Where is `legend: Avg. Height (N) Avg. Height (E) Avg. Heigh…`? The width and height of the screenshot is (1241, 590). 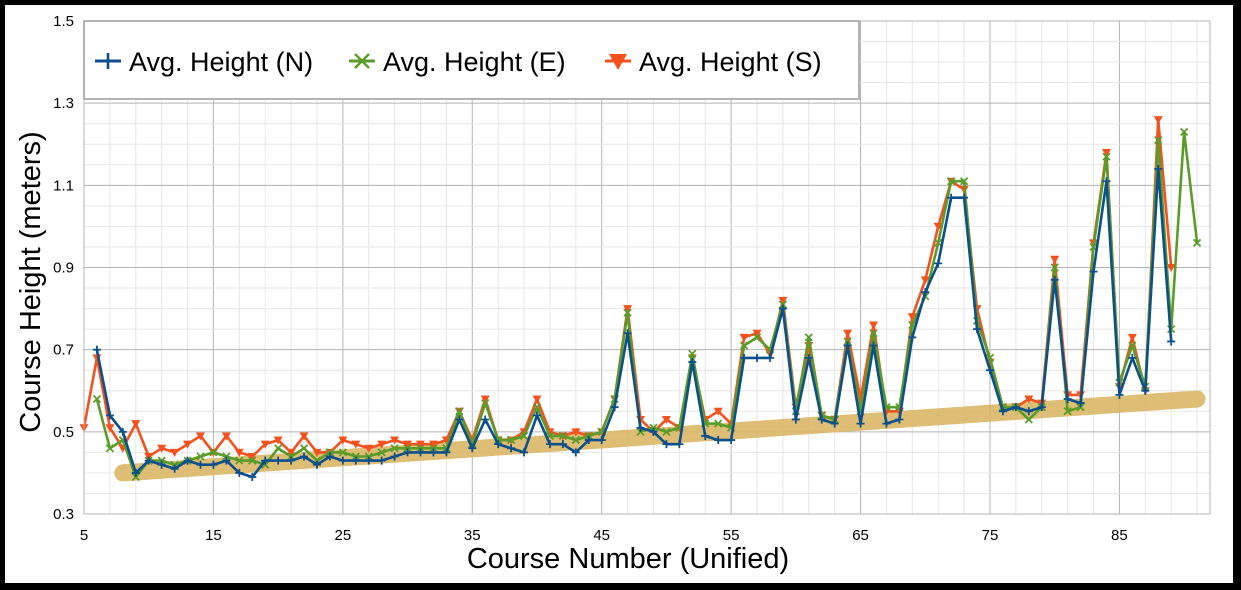
legend: Avg. Height (N) Avg. Height (E) Avg. Heigh… is located at coordinates (471, 60).